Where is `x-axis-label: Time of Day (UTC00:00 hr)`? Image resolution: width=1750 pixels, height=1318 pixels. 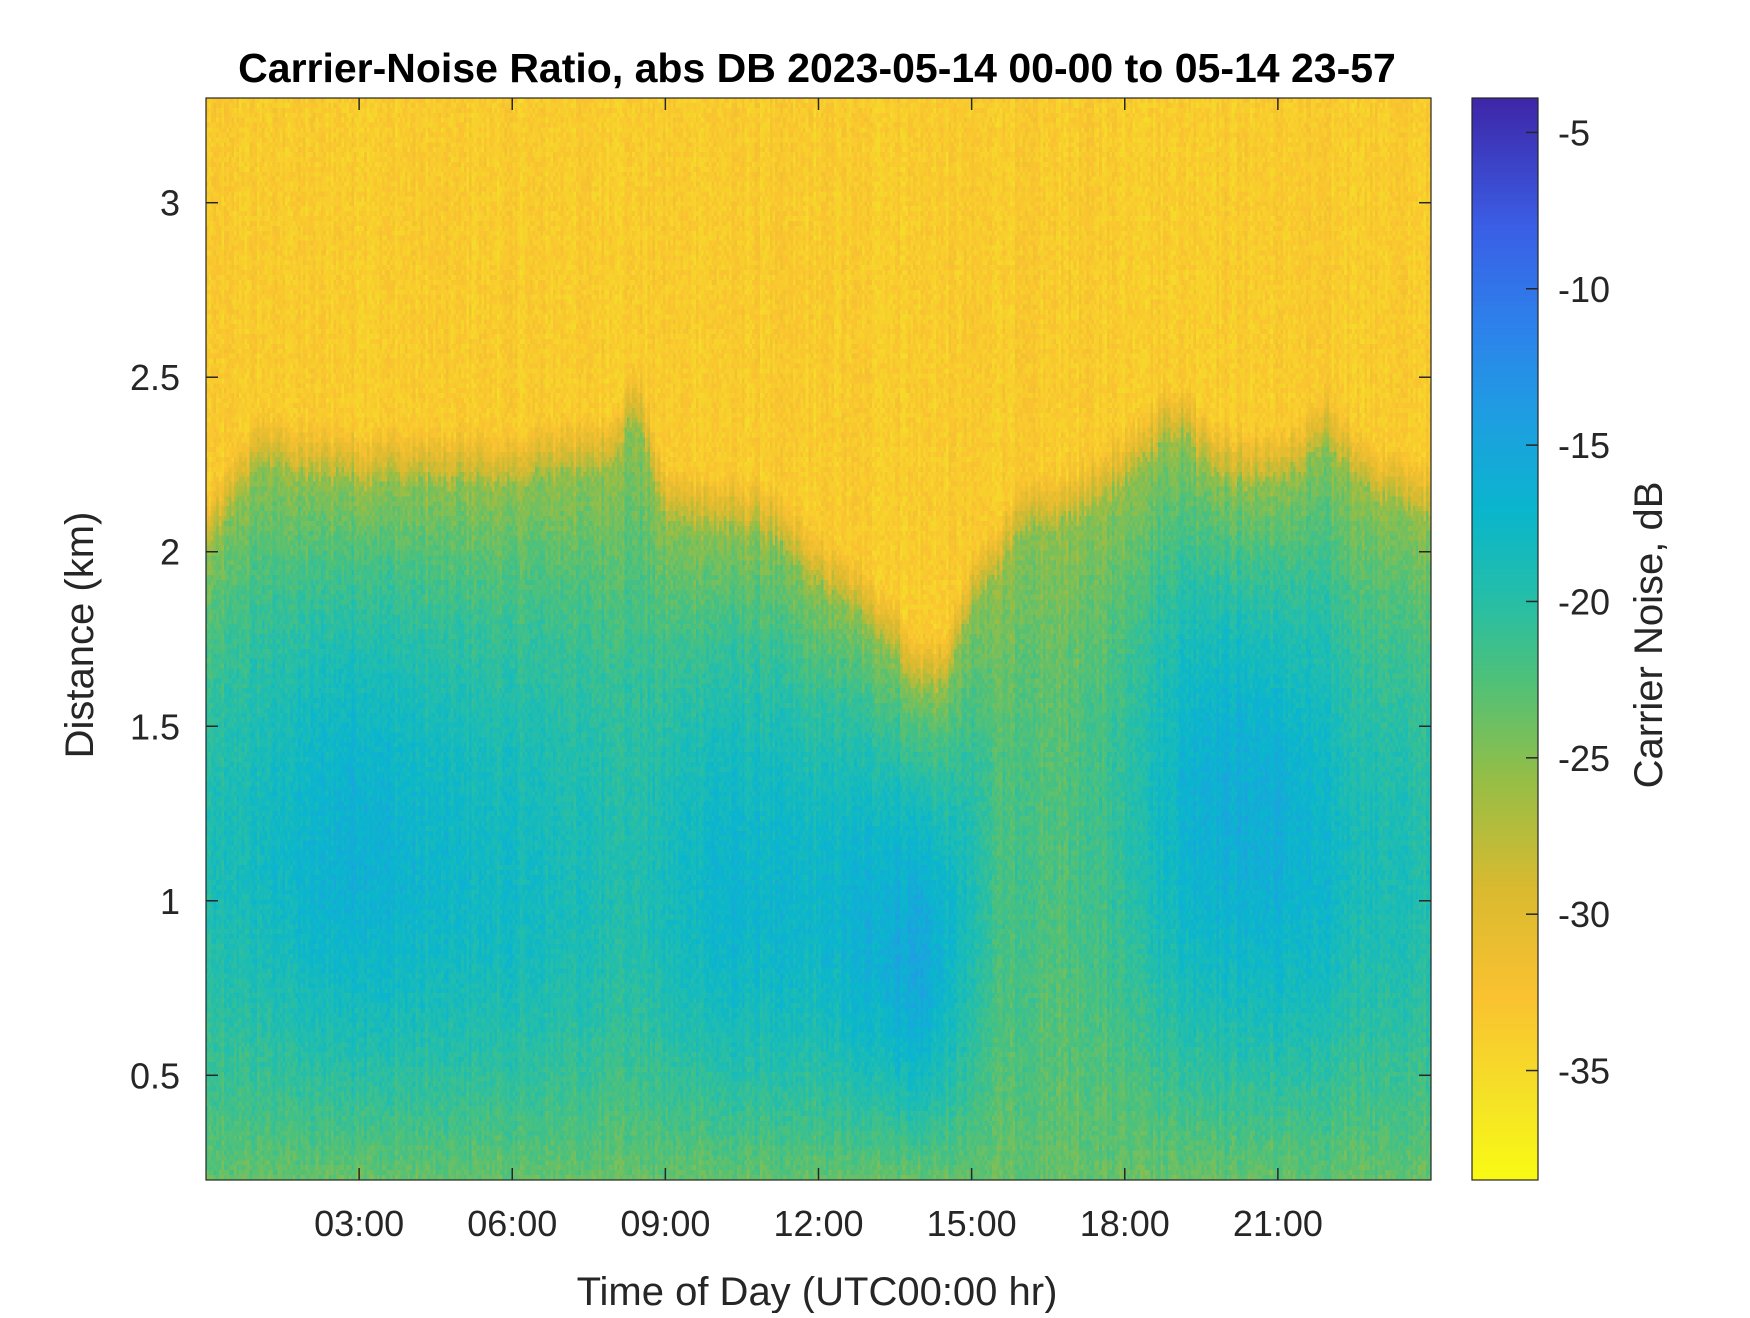
x-axis-label: Time of Day (UTC00:00 hr) is located at coordinates (817, 1291).